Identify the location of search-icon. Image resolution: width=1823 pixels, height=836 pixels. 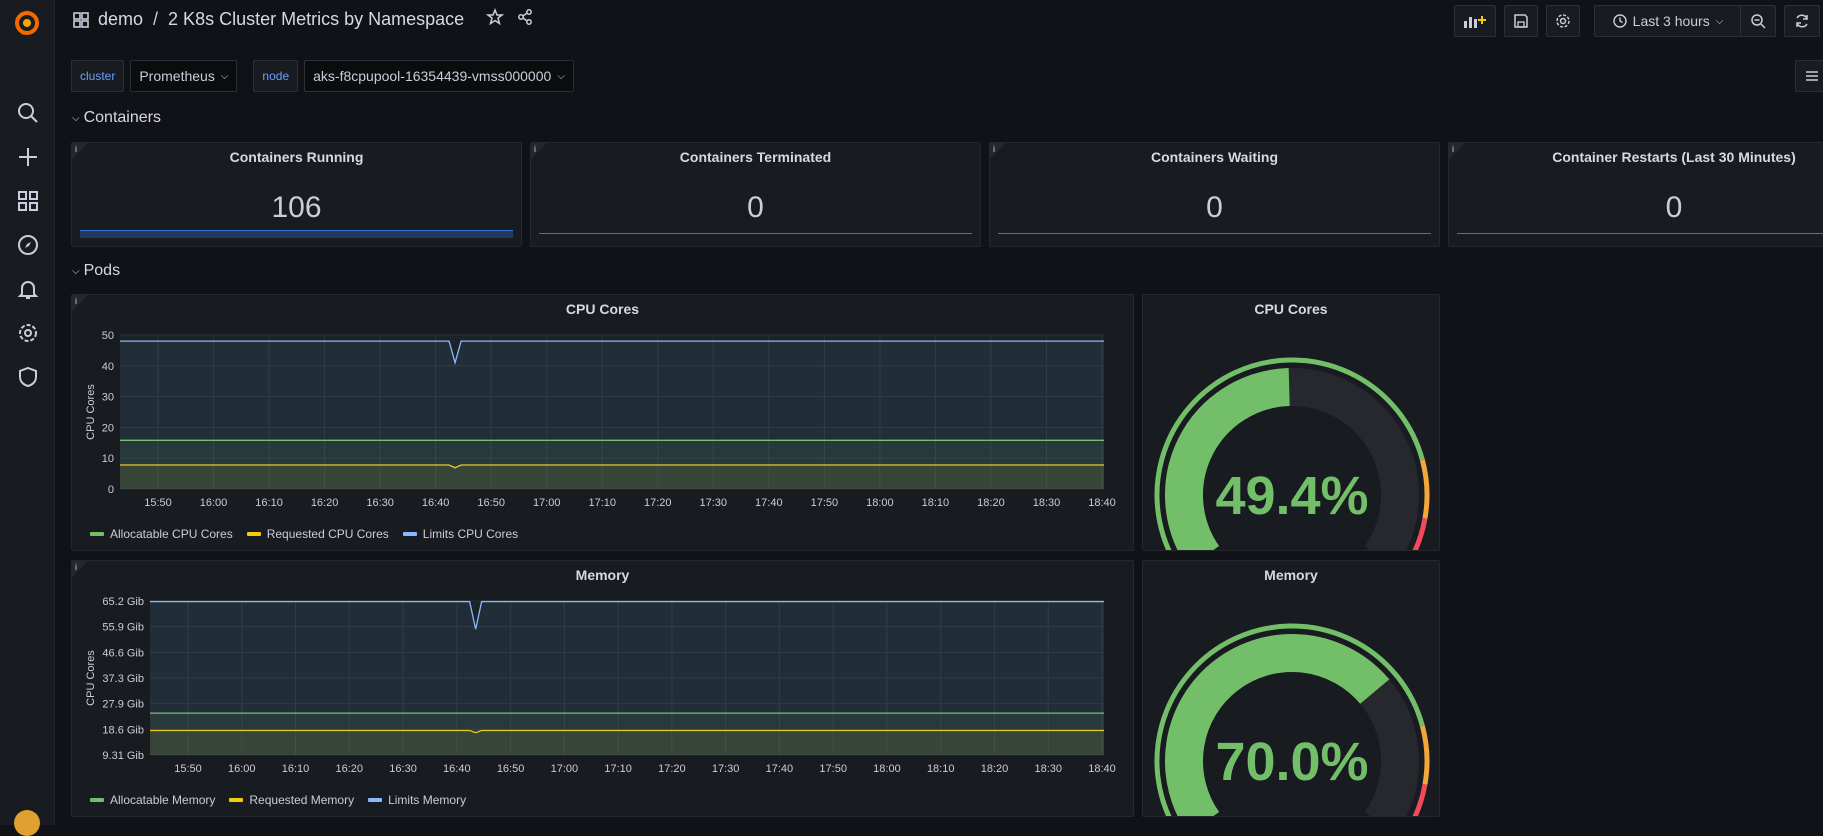
(28, 113).